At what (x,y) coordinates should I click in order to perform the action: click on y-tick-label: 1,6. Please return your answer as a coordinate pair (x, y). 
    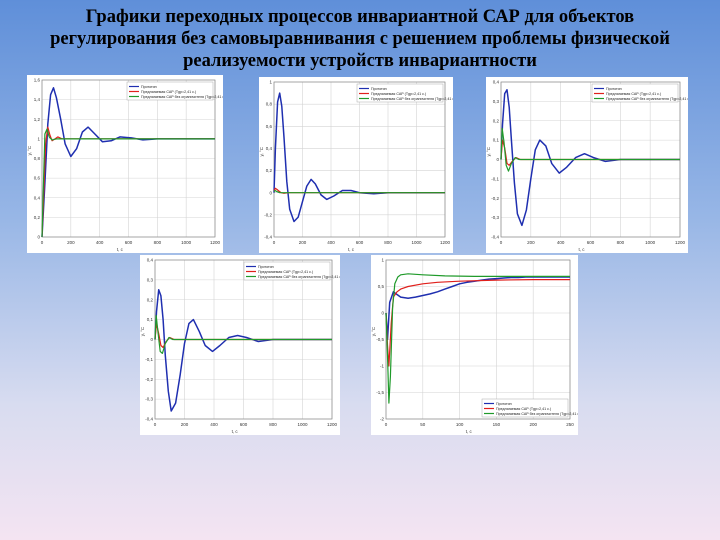
    Looking at the image, I should click on (37, 80).